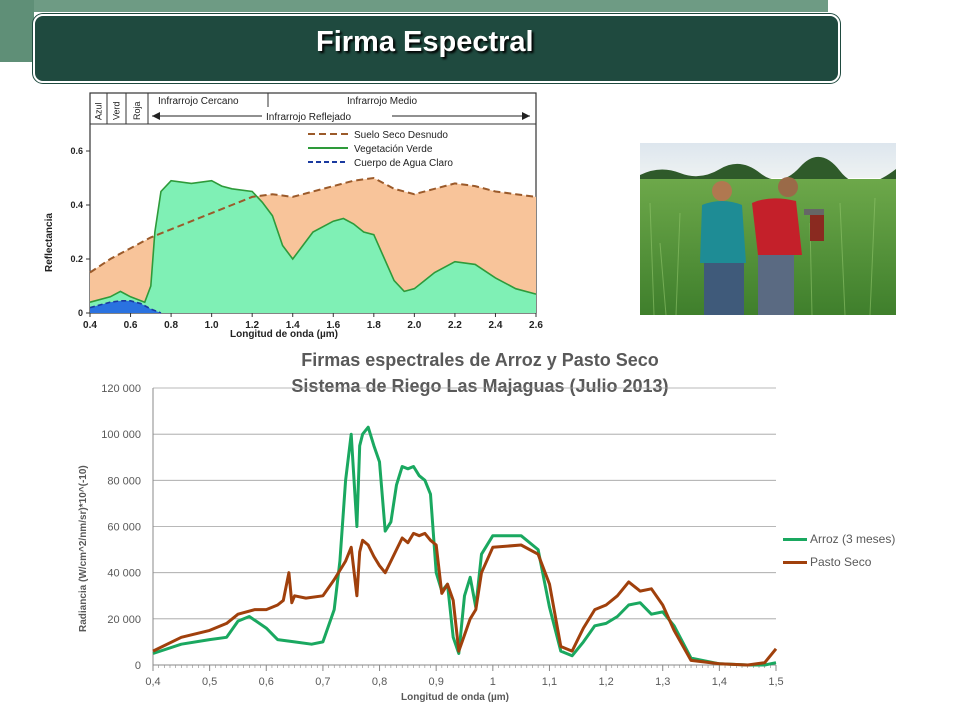 Image resolution: width=960 pixels, height=720 pixels. I want to click on bottom-y-tick-label: 80 000, so click(124, 481).